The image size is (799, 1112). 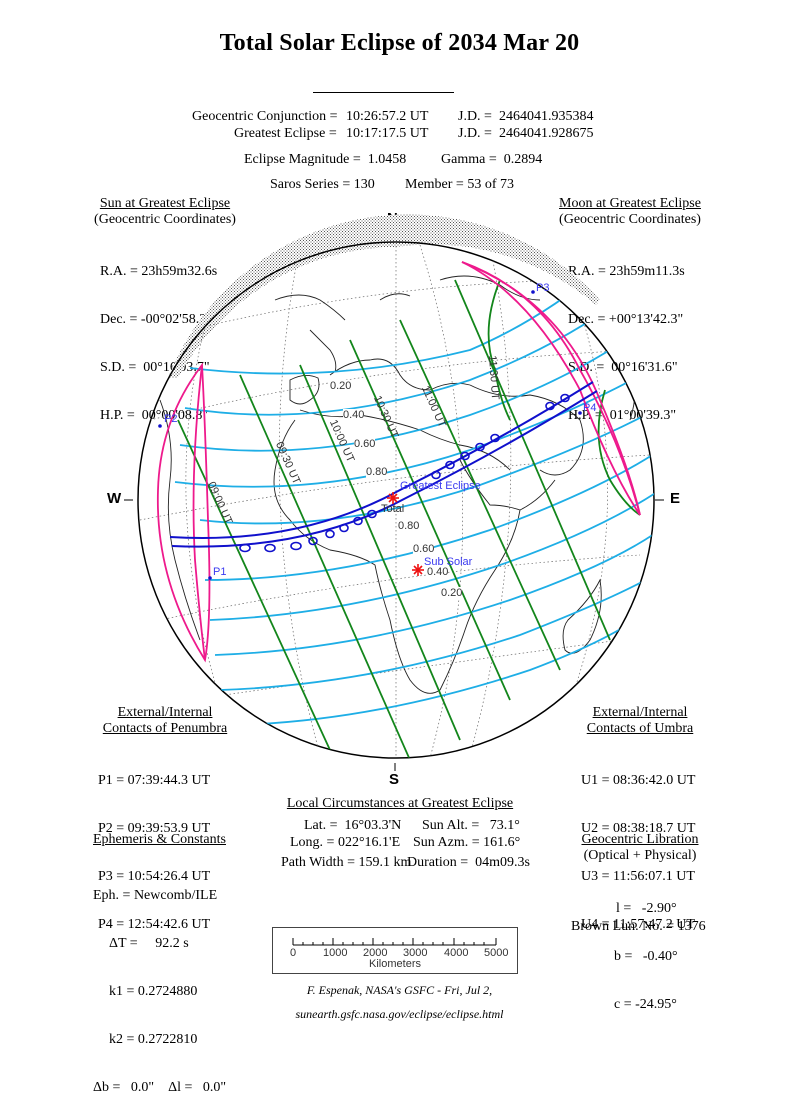 I want to click on magnitude-label-south-040: 0.40, so click(x=438, y=572).